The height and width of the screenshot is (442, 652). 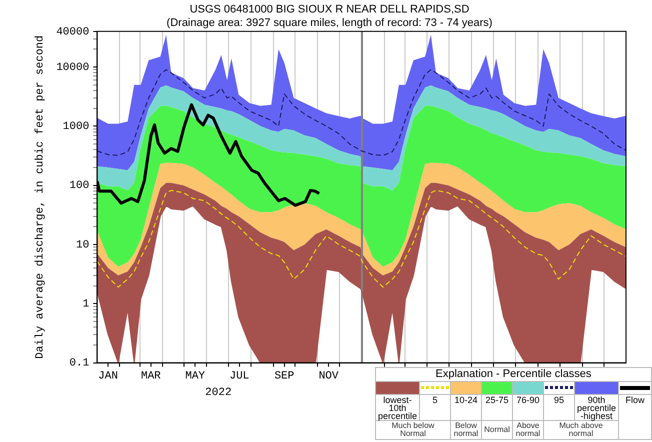 I want to click on x-tick-label: NOV, so click(x=328, y=376).